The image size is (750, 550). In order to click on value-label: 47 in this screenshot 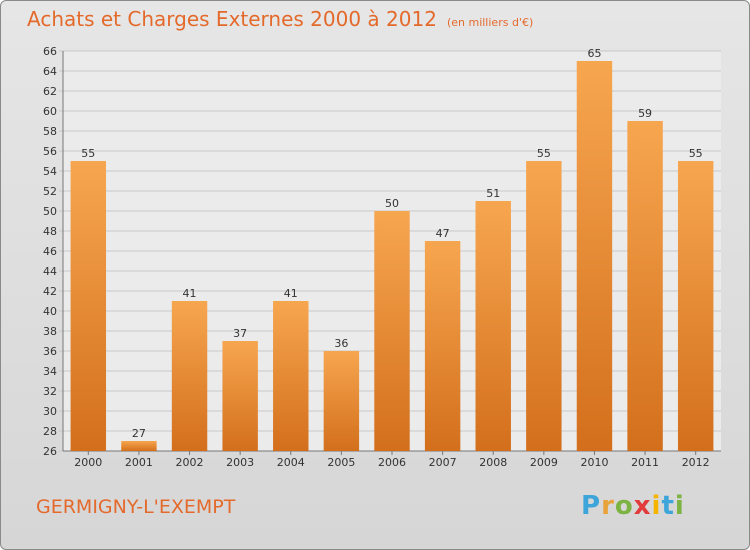, I will do `click(443, 233)`.